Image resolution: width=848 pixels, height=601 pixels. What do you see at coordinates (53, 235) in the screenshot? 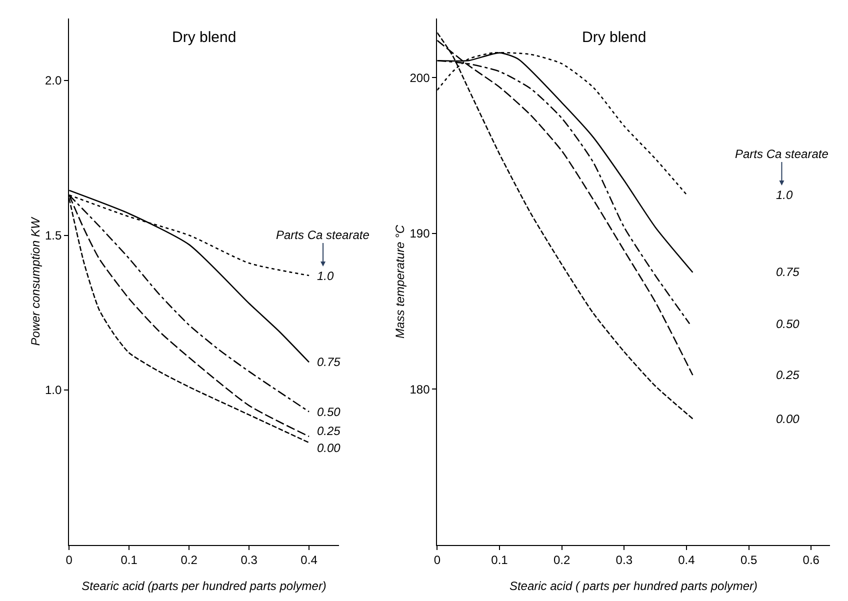
I see `y-tick-label: 1.5` at bounding box center [53, 235].